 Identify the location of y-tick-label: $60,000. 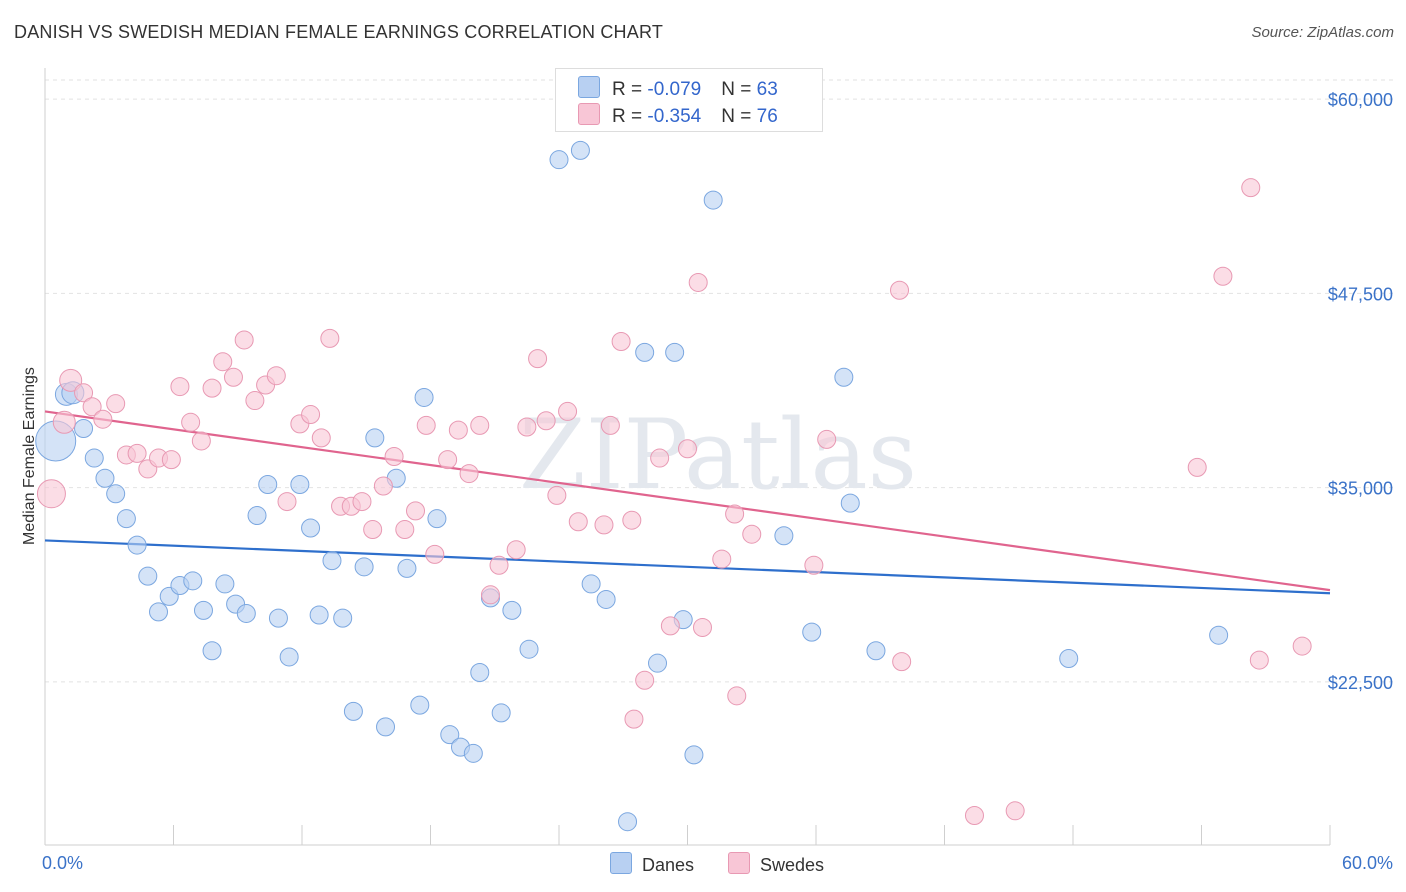
(1360, 100).